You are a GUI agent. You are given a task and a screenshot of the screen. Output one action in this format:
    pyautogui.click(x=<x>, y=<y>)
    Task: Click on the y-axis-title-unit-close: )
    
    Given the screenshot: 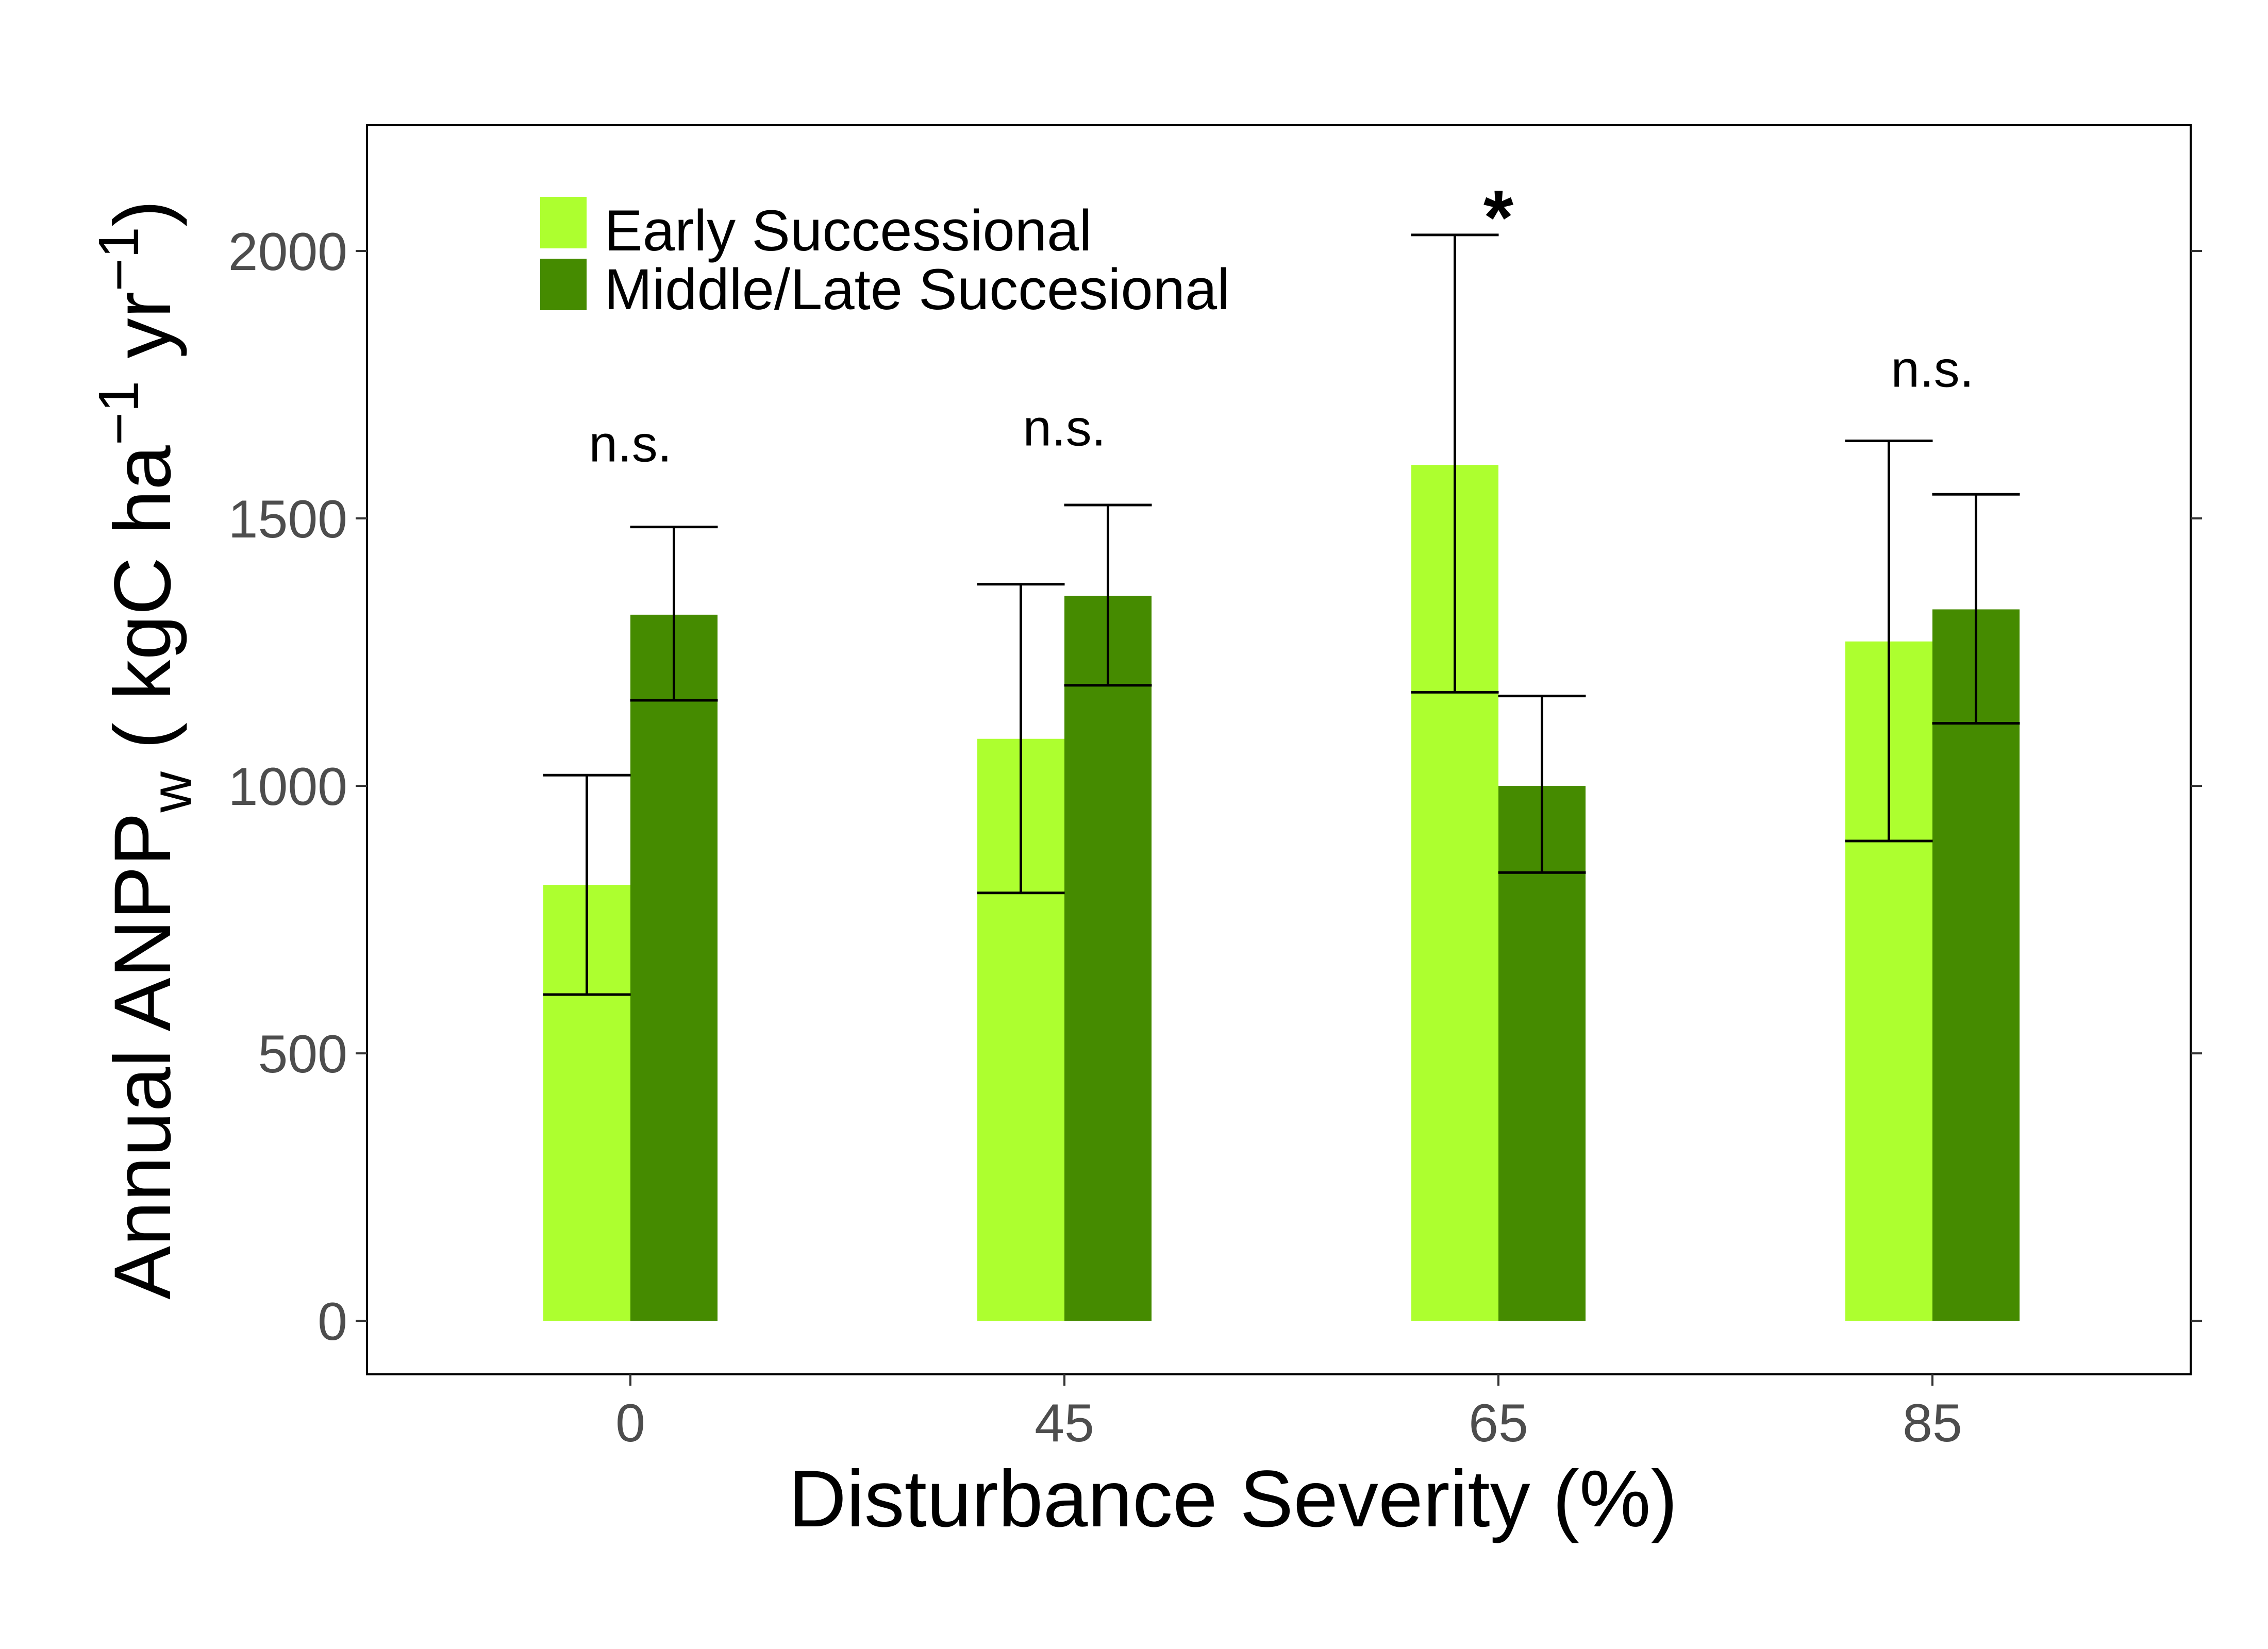 What is the action you would take?
    pyautogui.click(x=143, y=213)
    